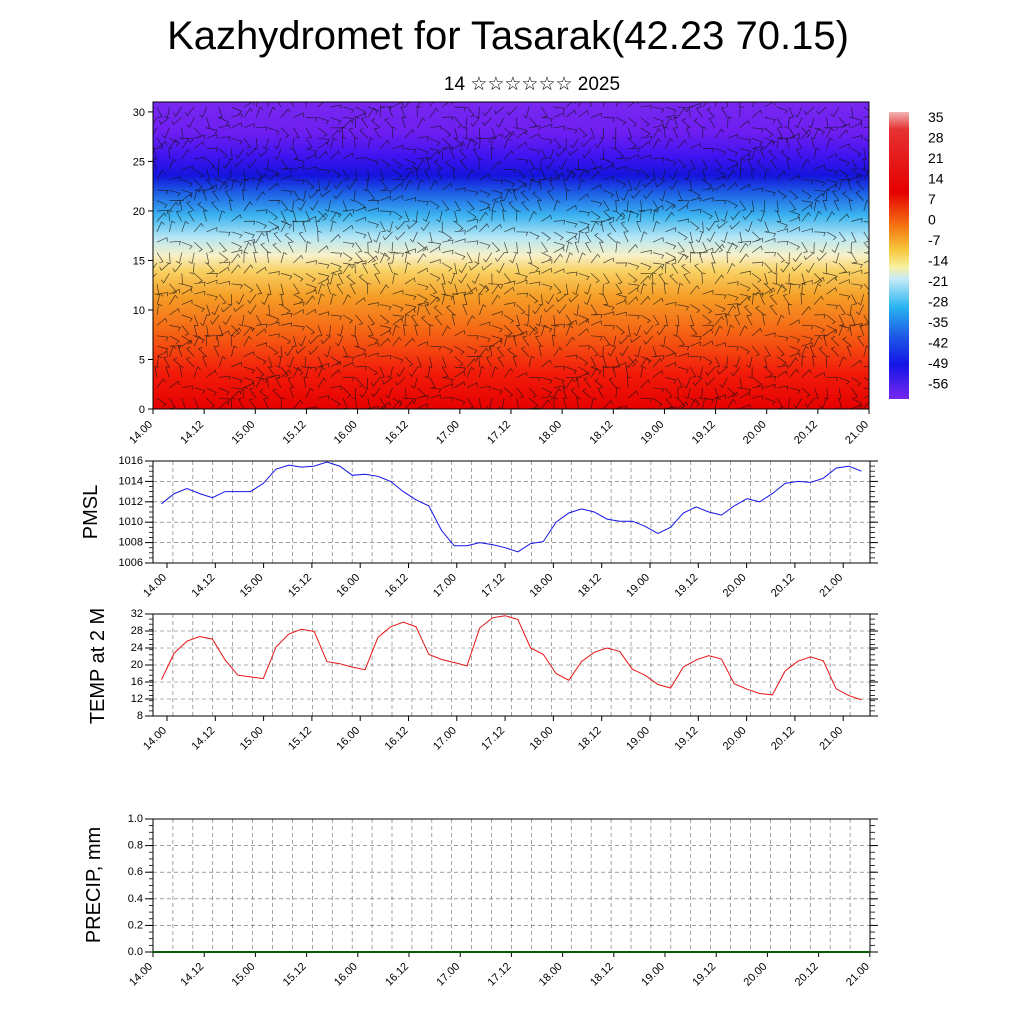  What do you see at coordinates (346, 433) in the screenshot?
I see `x-tick-label: 16.00` at bounding box center [346, 433].